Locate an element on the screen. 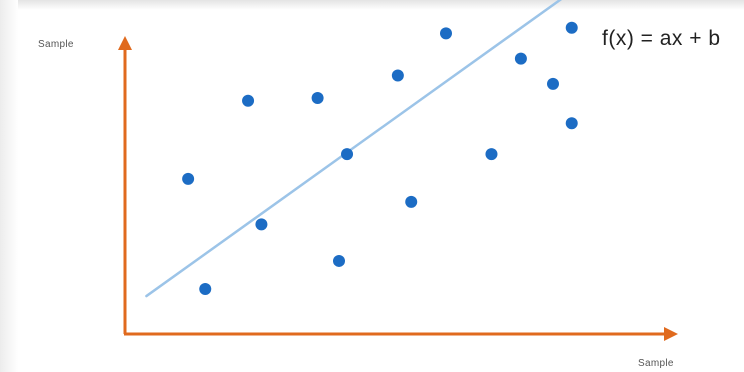 This screenshot has height=372, width=744. panel-shadow-top is located at coordinates (372, 5).